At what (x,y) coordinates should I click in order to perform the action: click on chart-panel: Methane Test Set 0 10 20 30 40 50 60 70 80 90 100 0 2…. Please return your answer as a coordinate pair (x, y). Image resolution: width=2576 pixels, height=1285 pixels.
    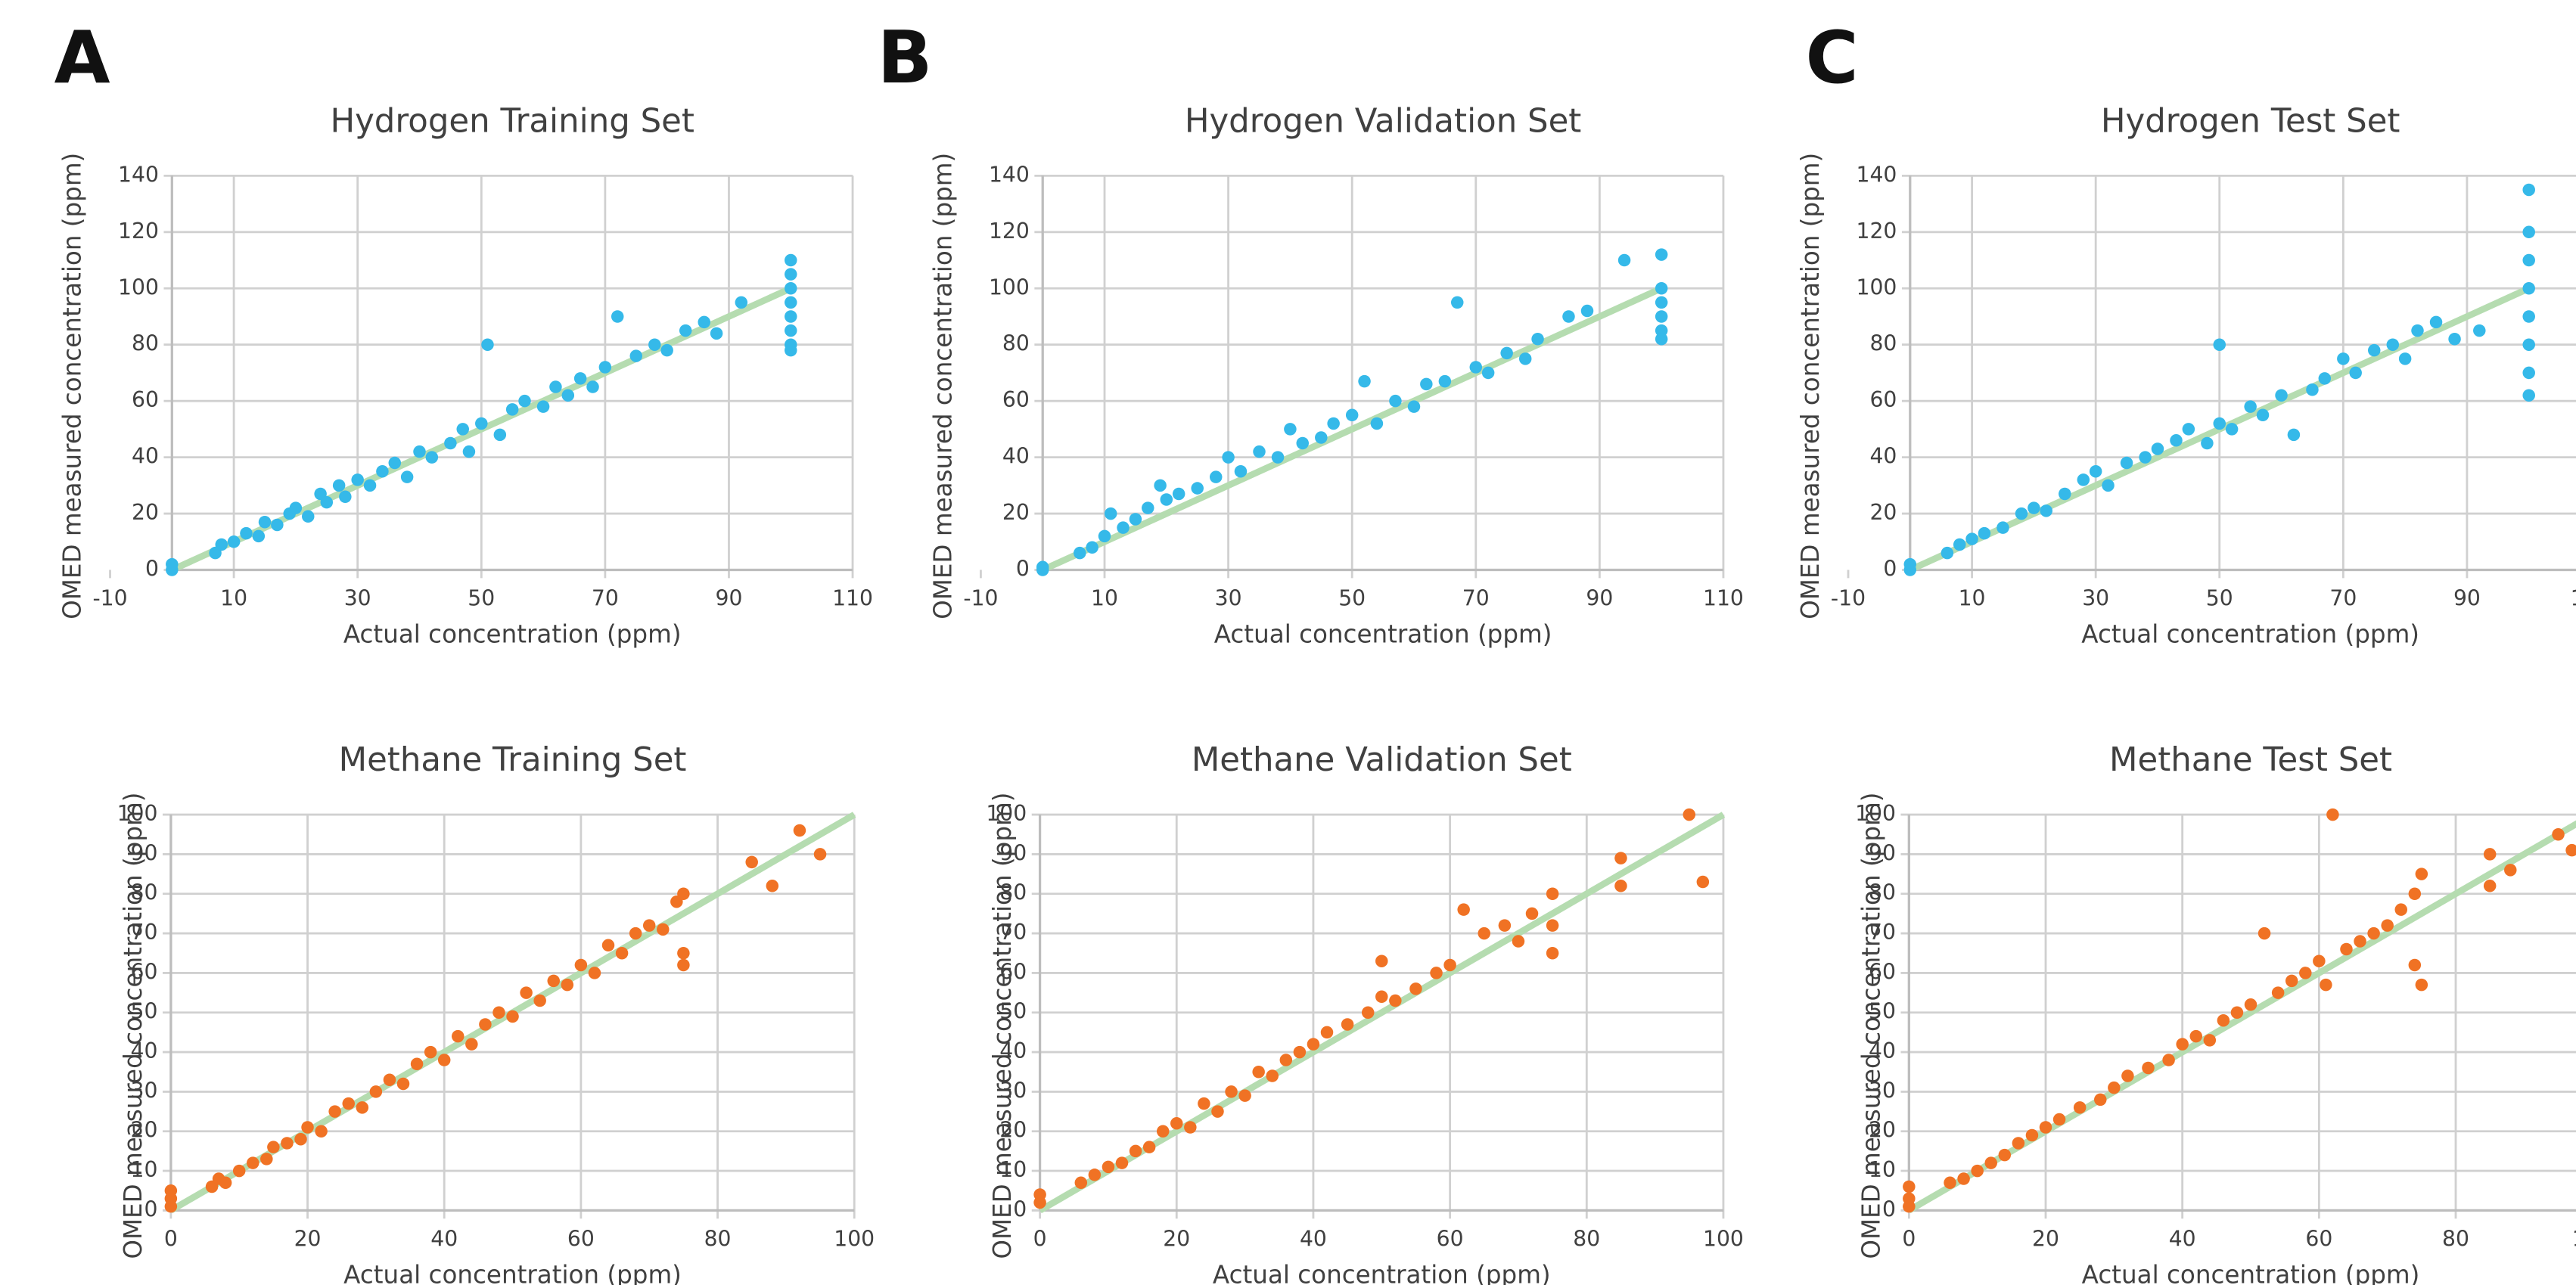
    Looking at the image, I should click on (2215, 1013).